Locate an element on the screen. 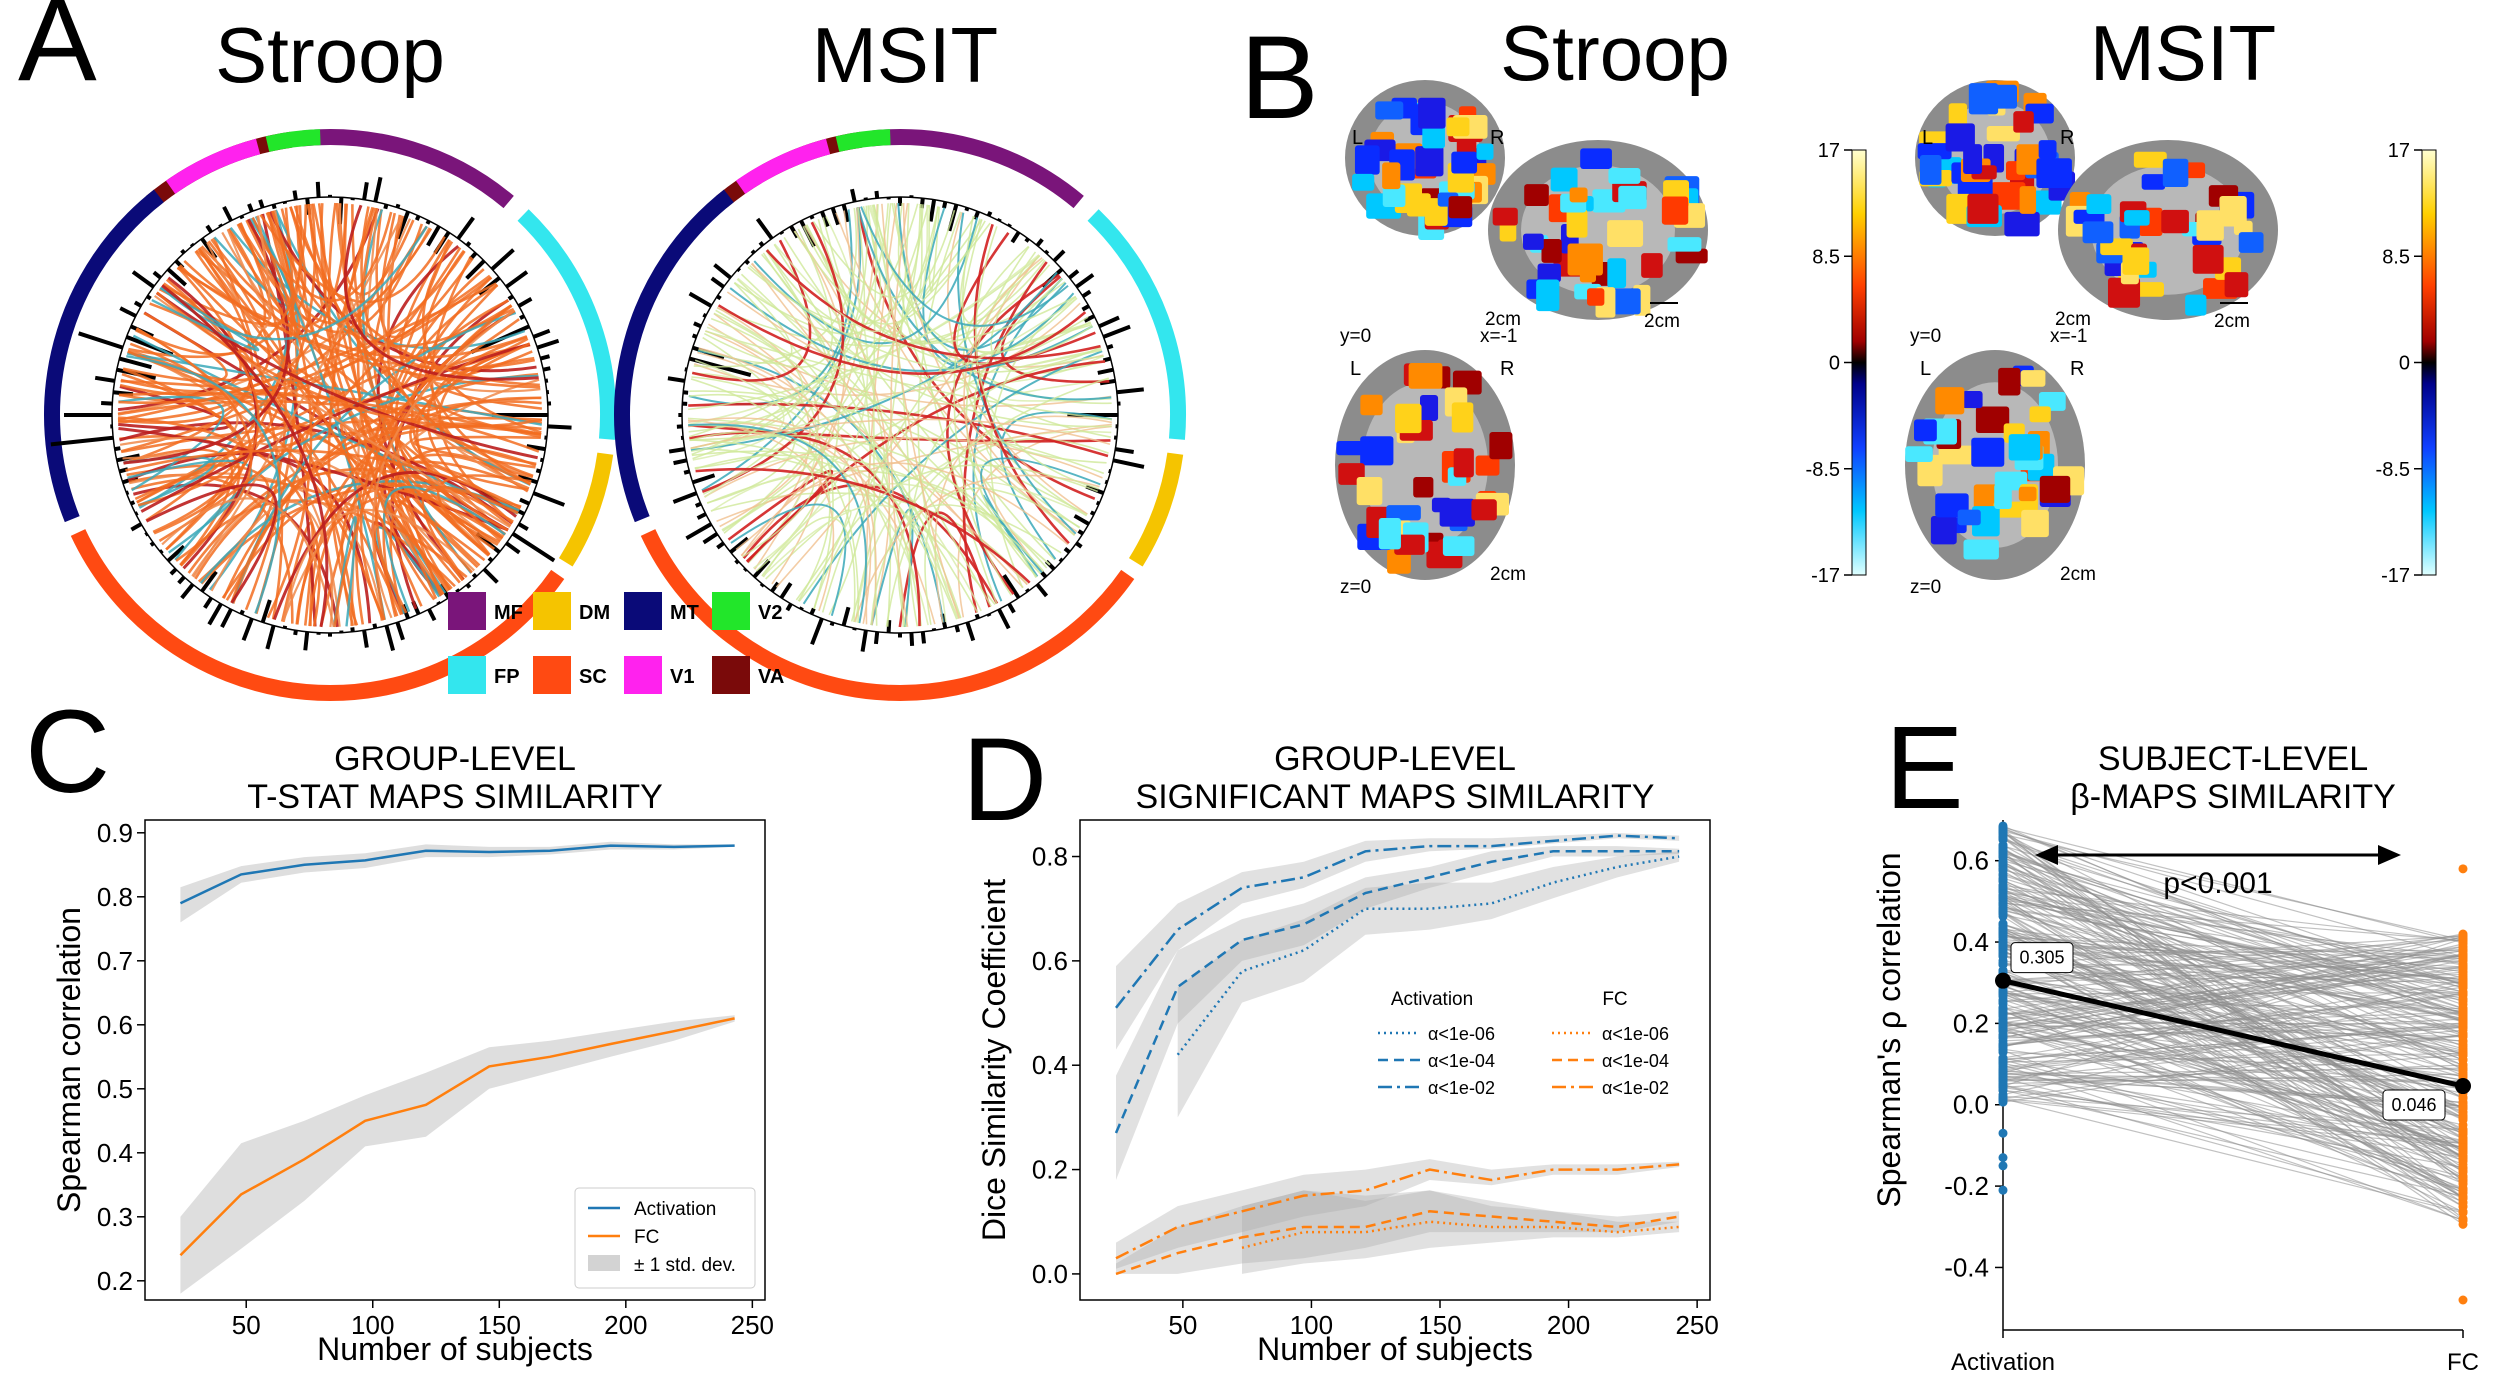 Image resolution: width=2493 pixels, height=1399 pixels. x-axis-label: Number of subjects is located at coordinates (455, 1349).